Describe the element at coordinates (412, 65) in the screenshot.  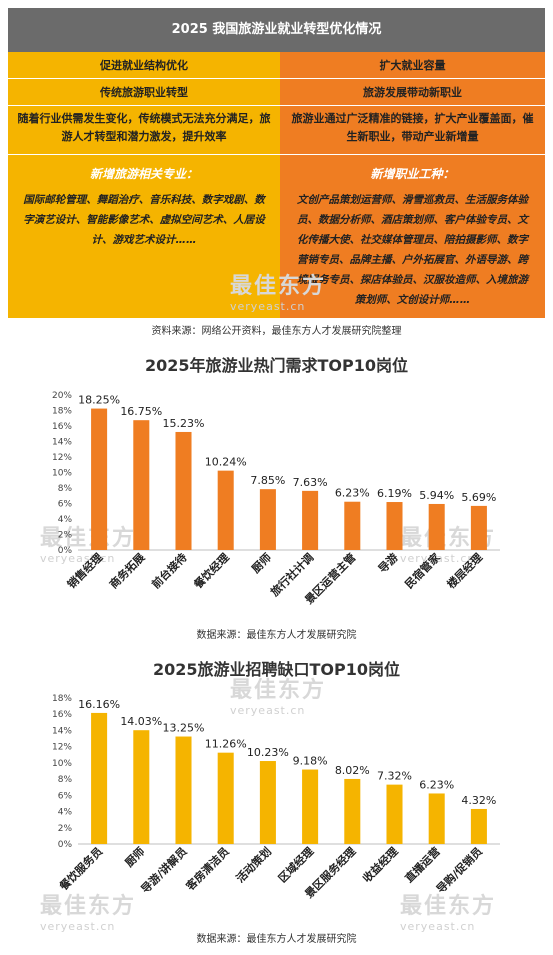
I see `right-row1: 扩大就业容量` at that location.